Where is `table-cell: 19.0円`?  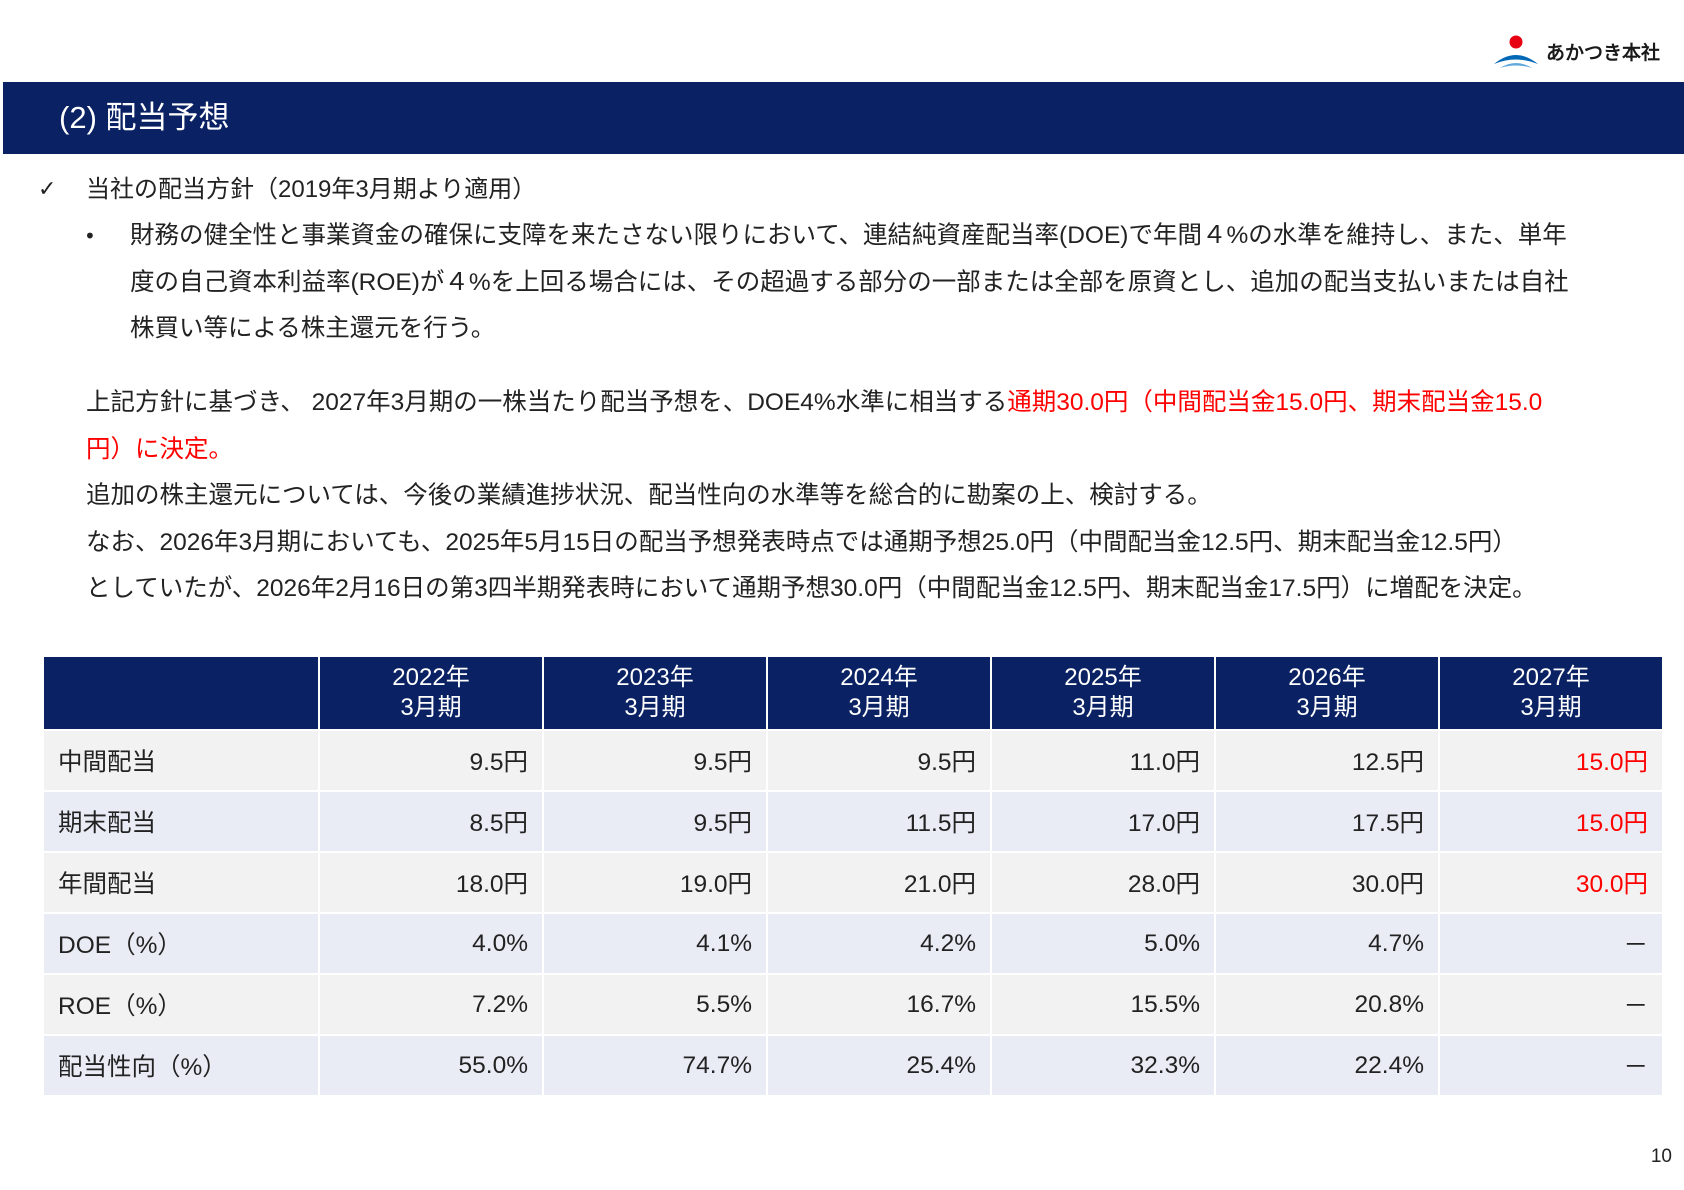 table-cell: 19.0円 is located at coordinates (655, 882).